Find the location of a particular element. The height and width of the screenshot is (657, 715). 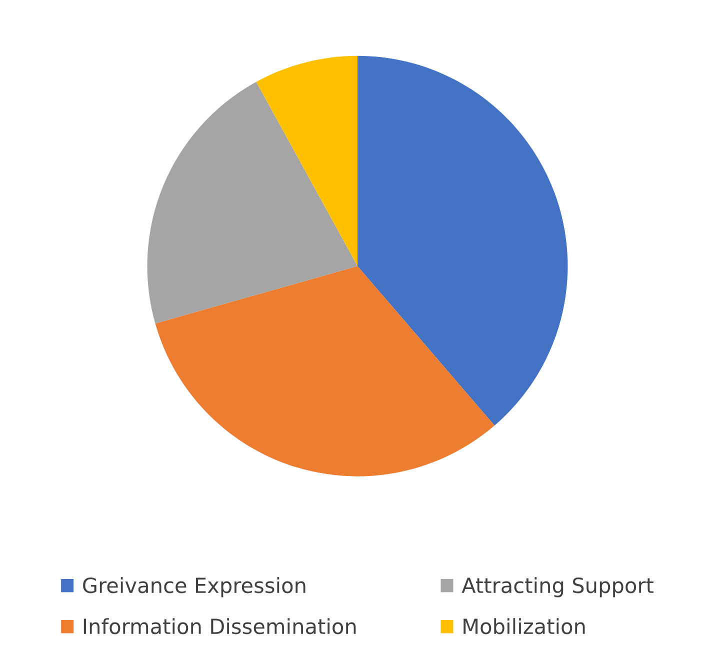

legend-label: Information Dissemination is located at coordinates (220, 626).